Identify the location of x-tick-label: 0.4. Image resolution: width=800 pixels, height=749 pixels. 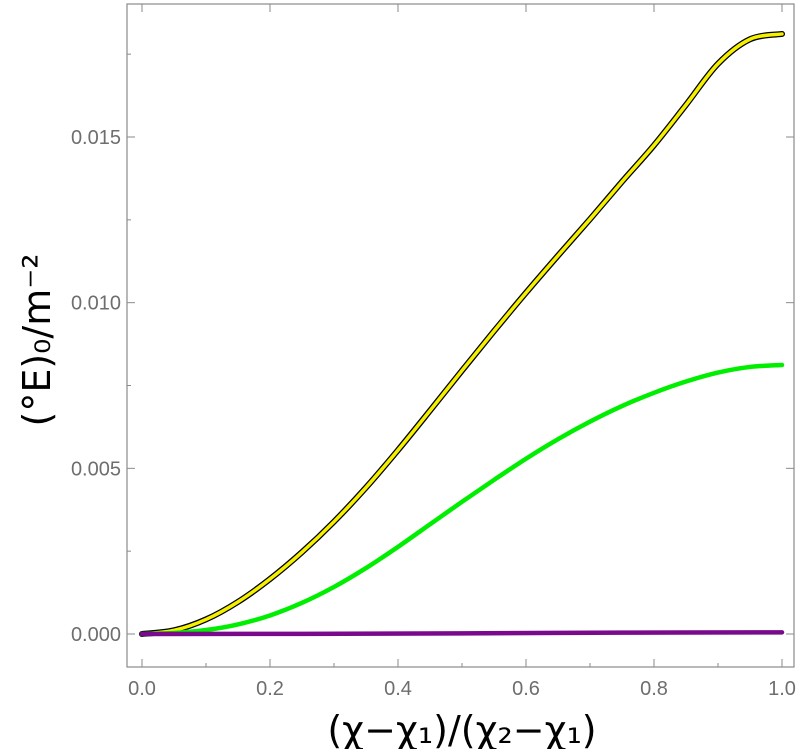
(398, 689).